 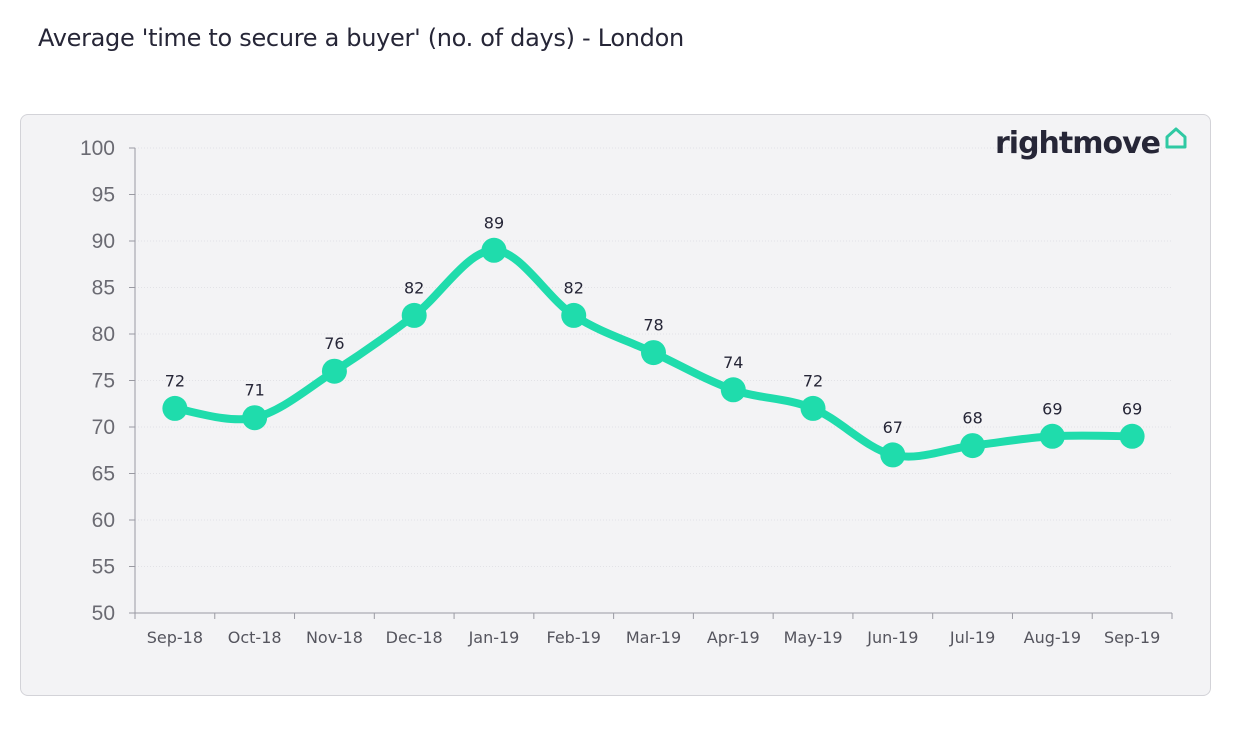 What do you see at coordinates (103, 381) in the screenshot?
I see `y-tick-label: 75` at bounding box center [103, 381].